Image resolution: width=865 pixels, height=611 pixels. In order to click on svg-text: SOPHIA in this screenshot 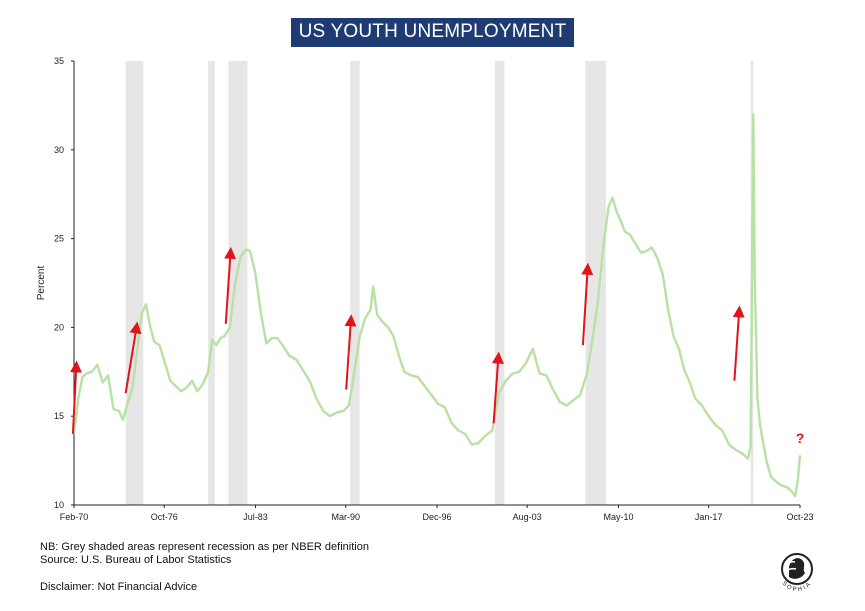, I will do `click(797, 587)`.